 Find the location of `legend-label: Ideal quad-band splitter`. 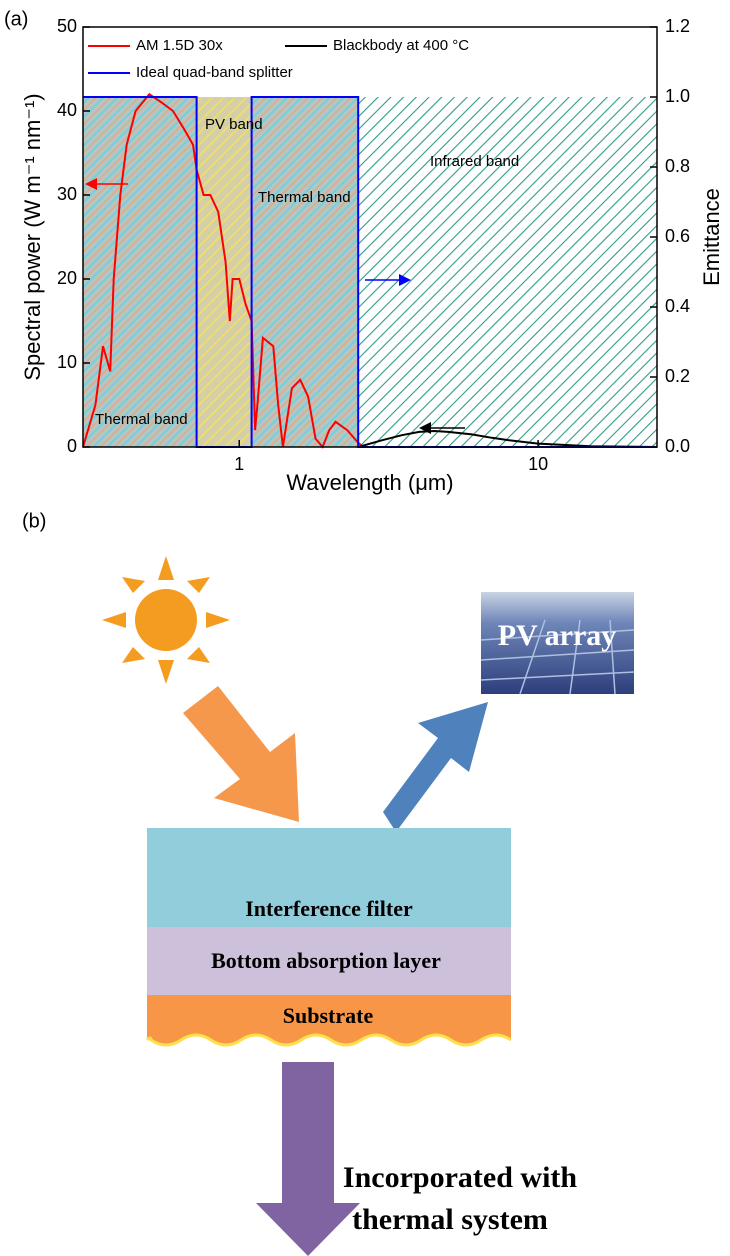

legend-label: Ideal quad-band splitter is located at coordinates (214, 72).